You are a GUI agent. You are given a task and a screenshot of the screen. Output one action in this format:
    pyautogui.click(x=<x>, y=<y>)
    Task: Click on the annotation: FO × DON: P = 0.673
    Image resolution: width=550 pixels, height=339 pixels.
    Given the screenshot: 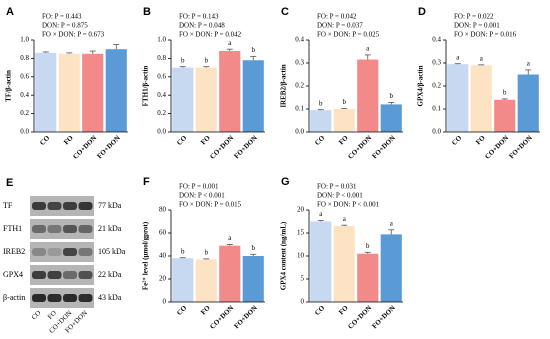 What is the action you would take?
    pyautogui.click(x=73, y=35)
    